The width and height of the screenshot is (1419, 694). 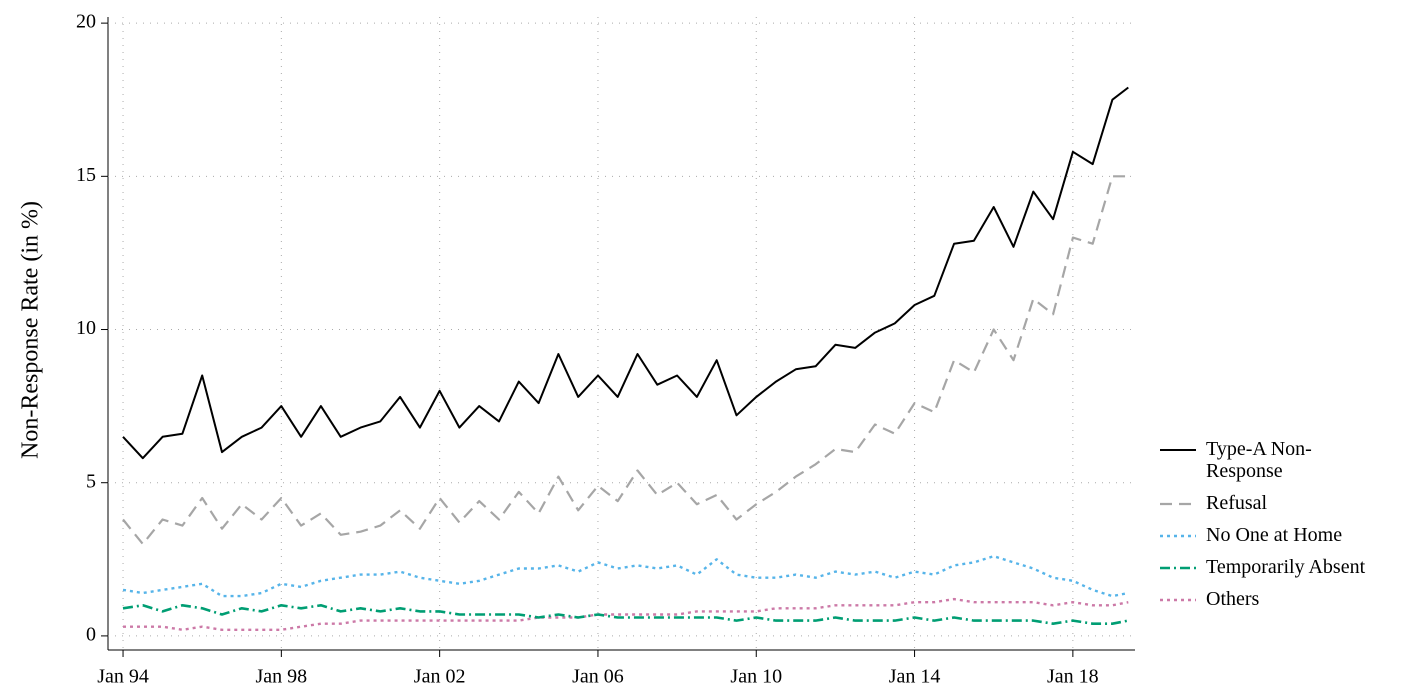 I want to click on x-tick-label: Jan 02, so click(x=440, y=677).